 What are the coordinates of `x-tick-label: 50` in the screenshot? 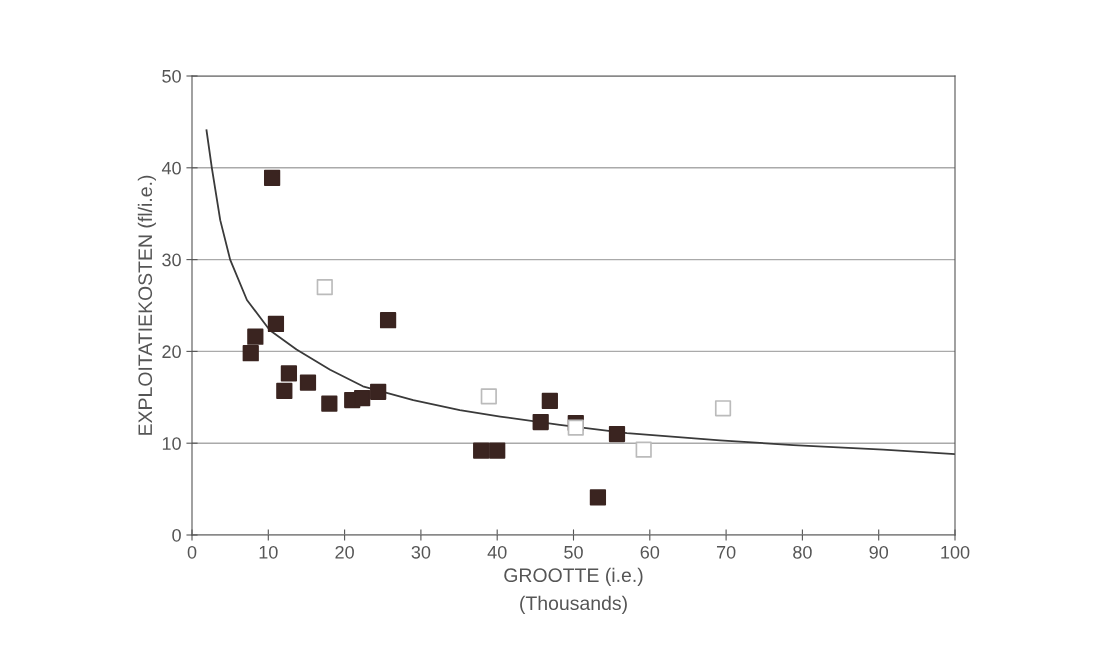 It's located at (573, 552).